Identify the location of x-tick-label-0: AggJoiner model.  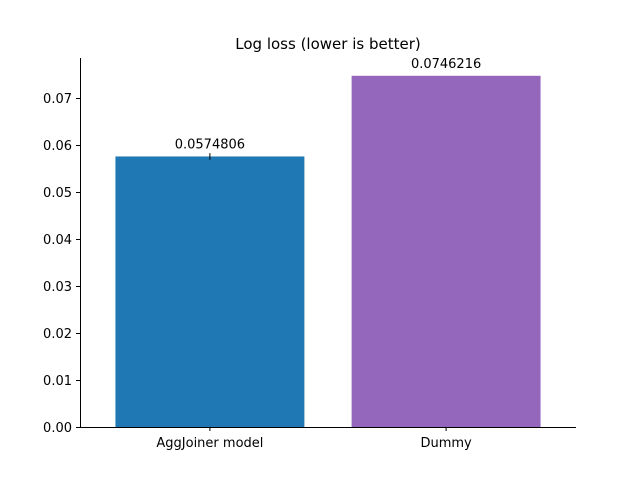
(209, 443).